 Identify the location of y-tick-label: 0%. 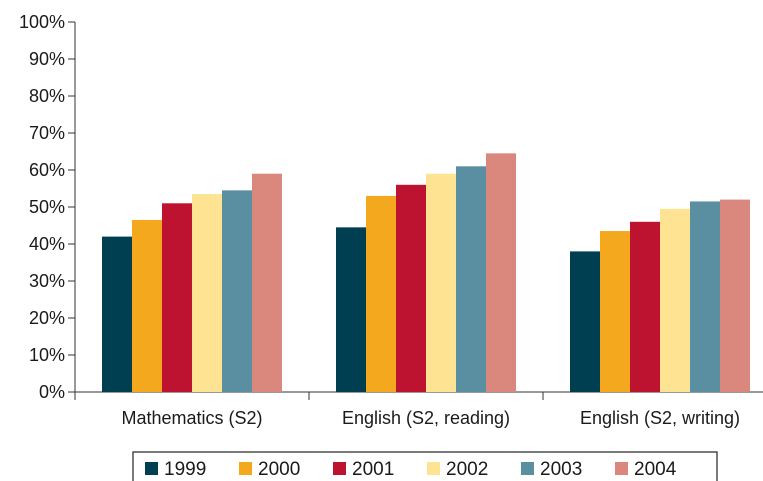
(52, 392).